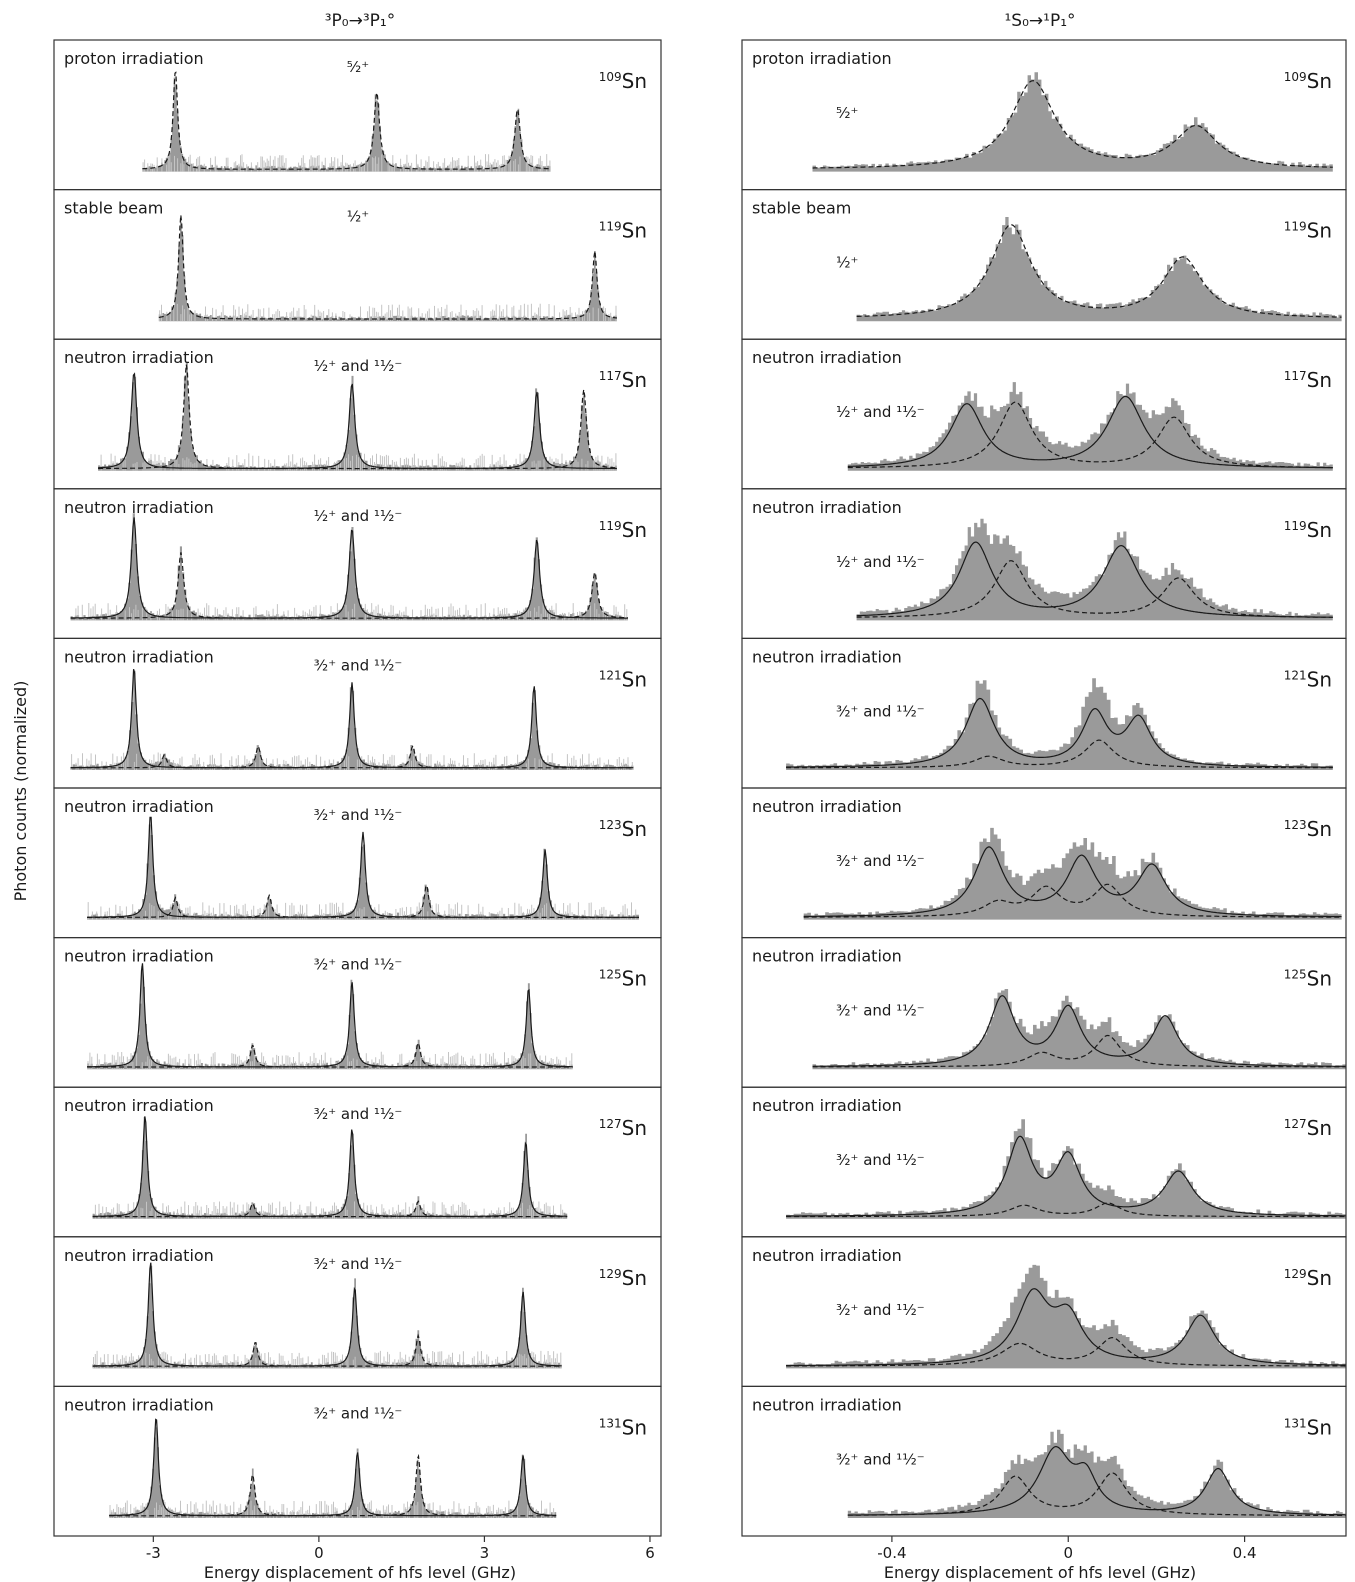 The height and width of the screenshot is (1582, 1355). Describe the element at coordinates (1295, 227) in the screenshot. I see `isotope-mass: 119` at that location.